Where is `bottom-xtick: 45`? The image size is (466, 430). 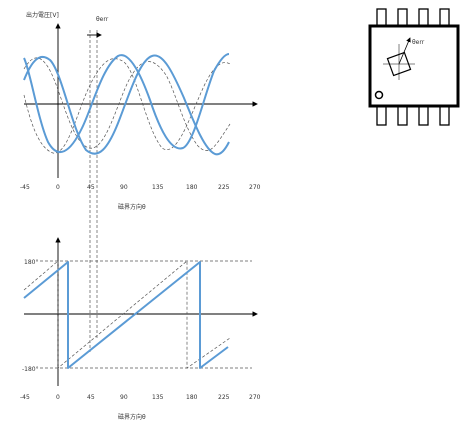
bottom-xtick: 45 is located at coordinates (91, 397).